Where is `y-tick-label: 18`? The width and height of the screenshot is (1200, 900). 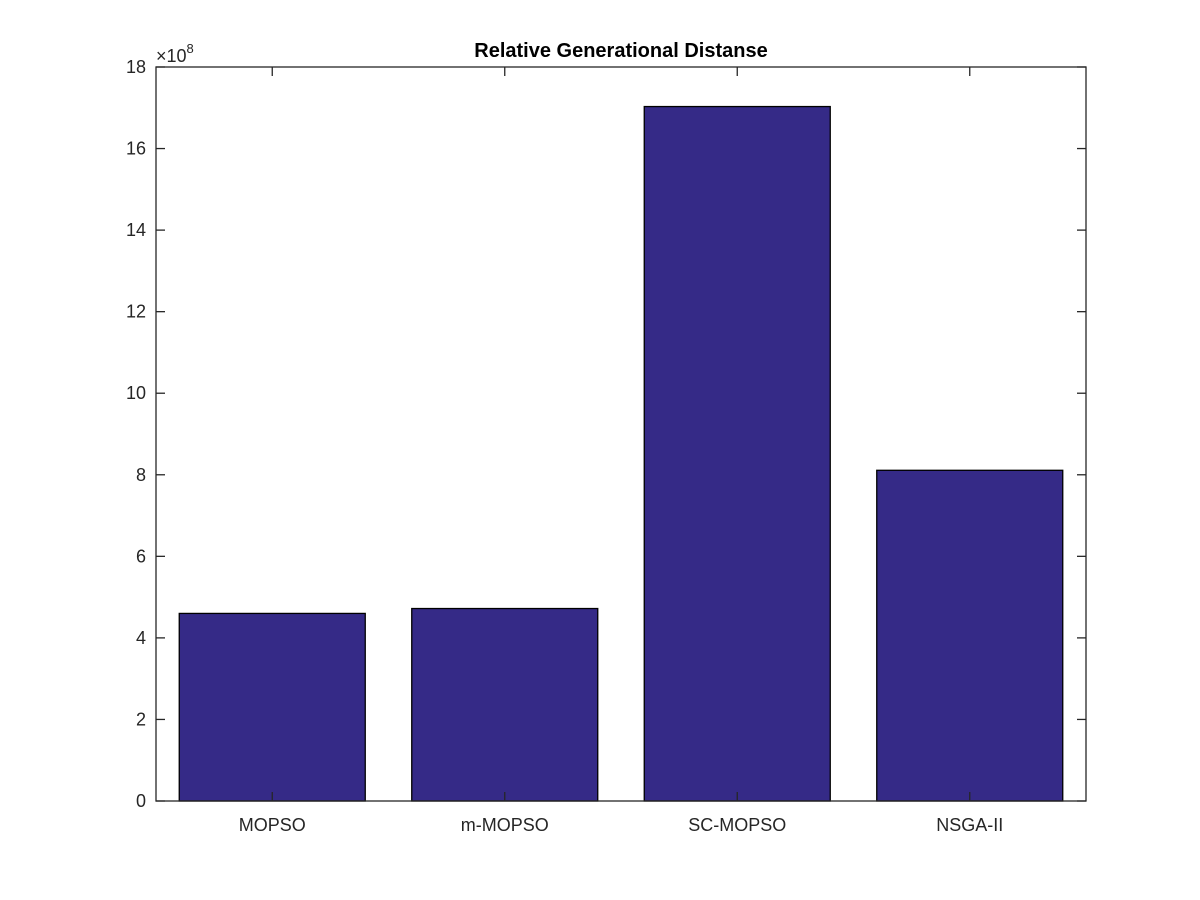 y-tick-label: 18 is located at coordinates (136, 67).